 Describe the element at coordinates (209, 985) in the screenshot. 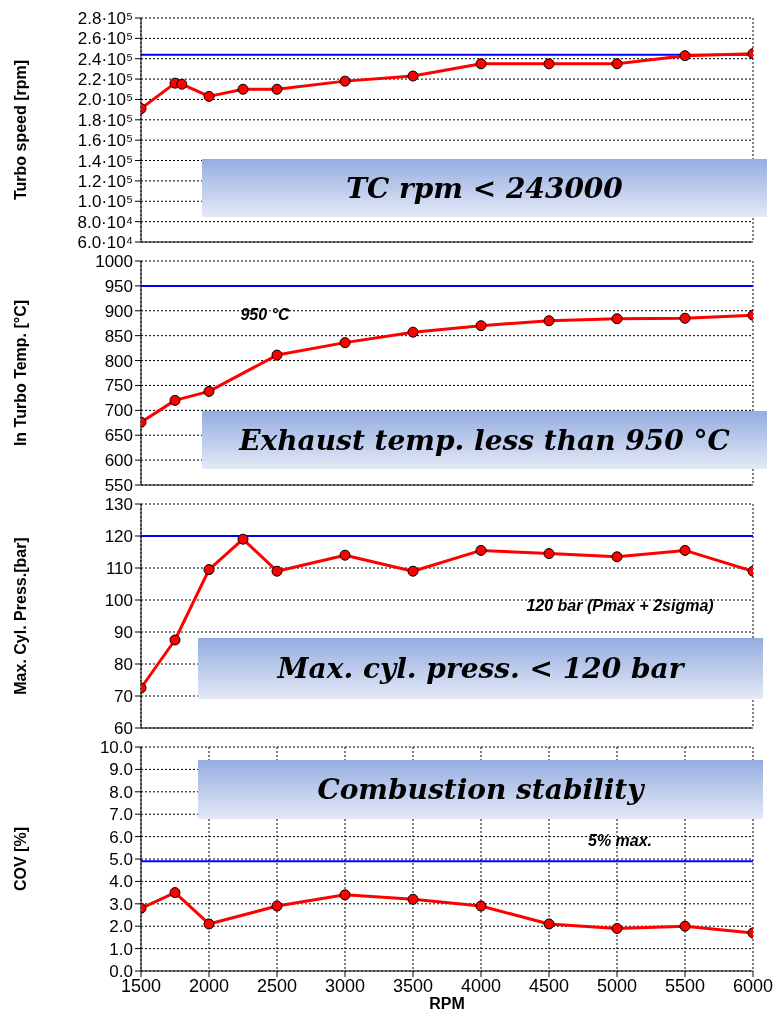

I see `x-tick-label: 2000` at that location.